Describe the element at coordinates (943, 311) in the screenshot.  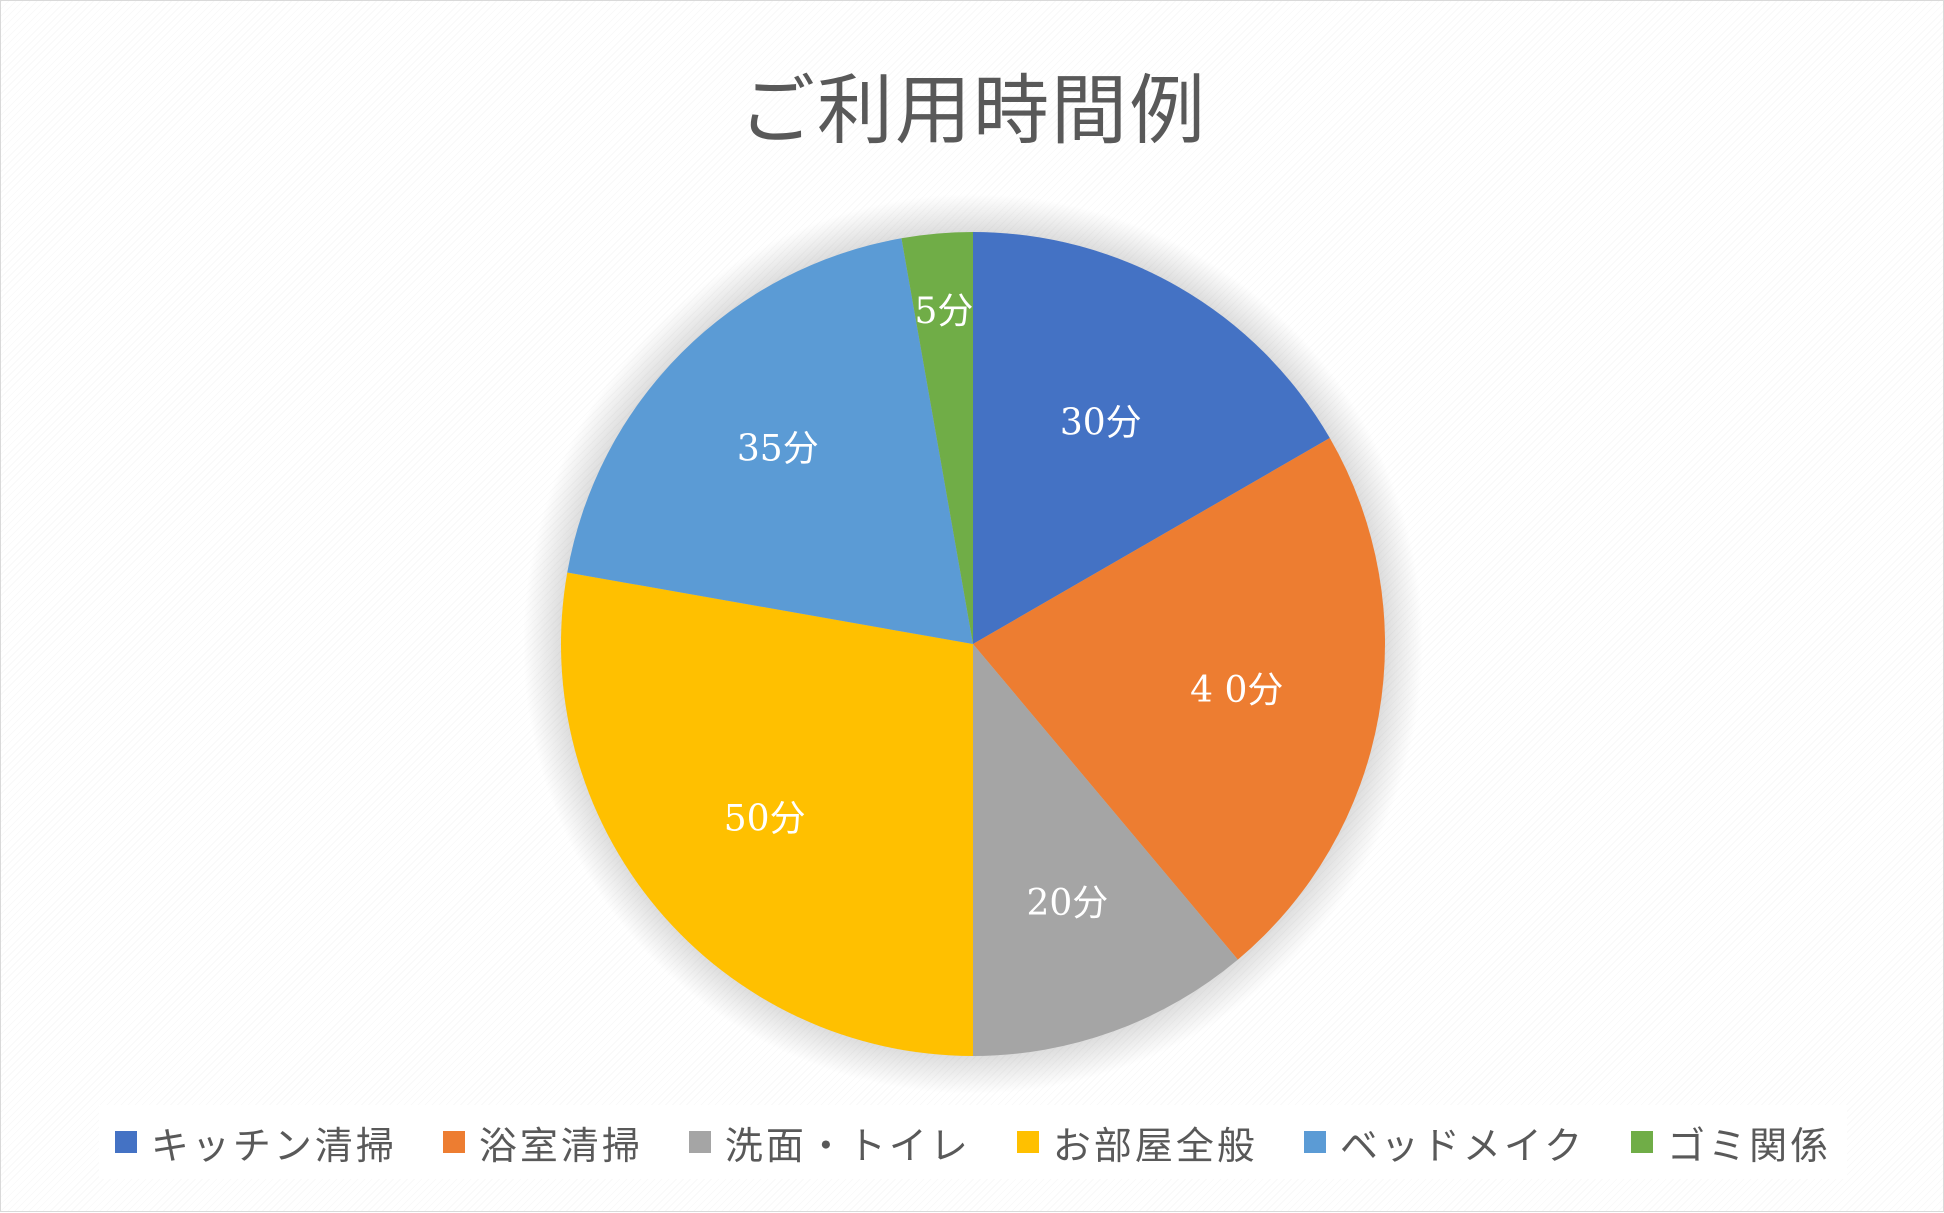
I see `data-label-6: 5分` at that location.